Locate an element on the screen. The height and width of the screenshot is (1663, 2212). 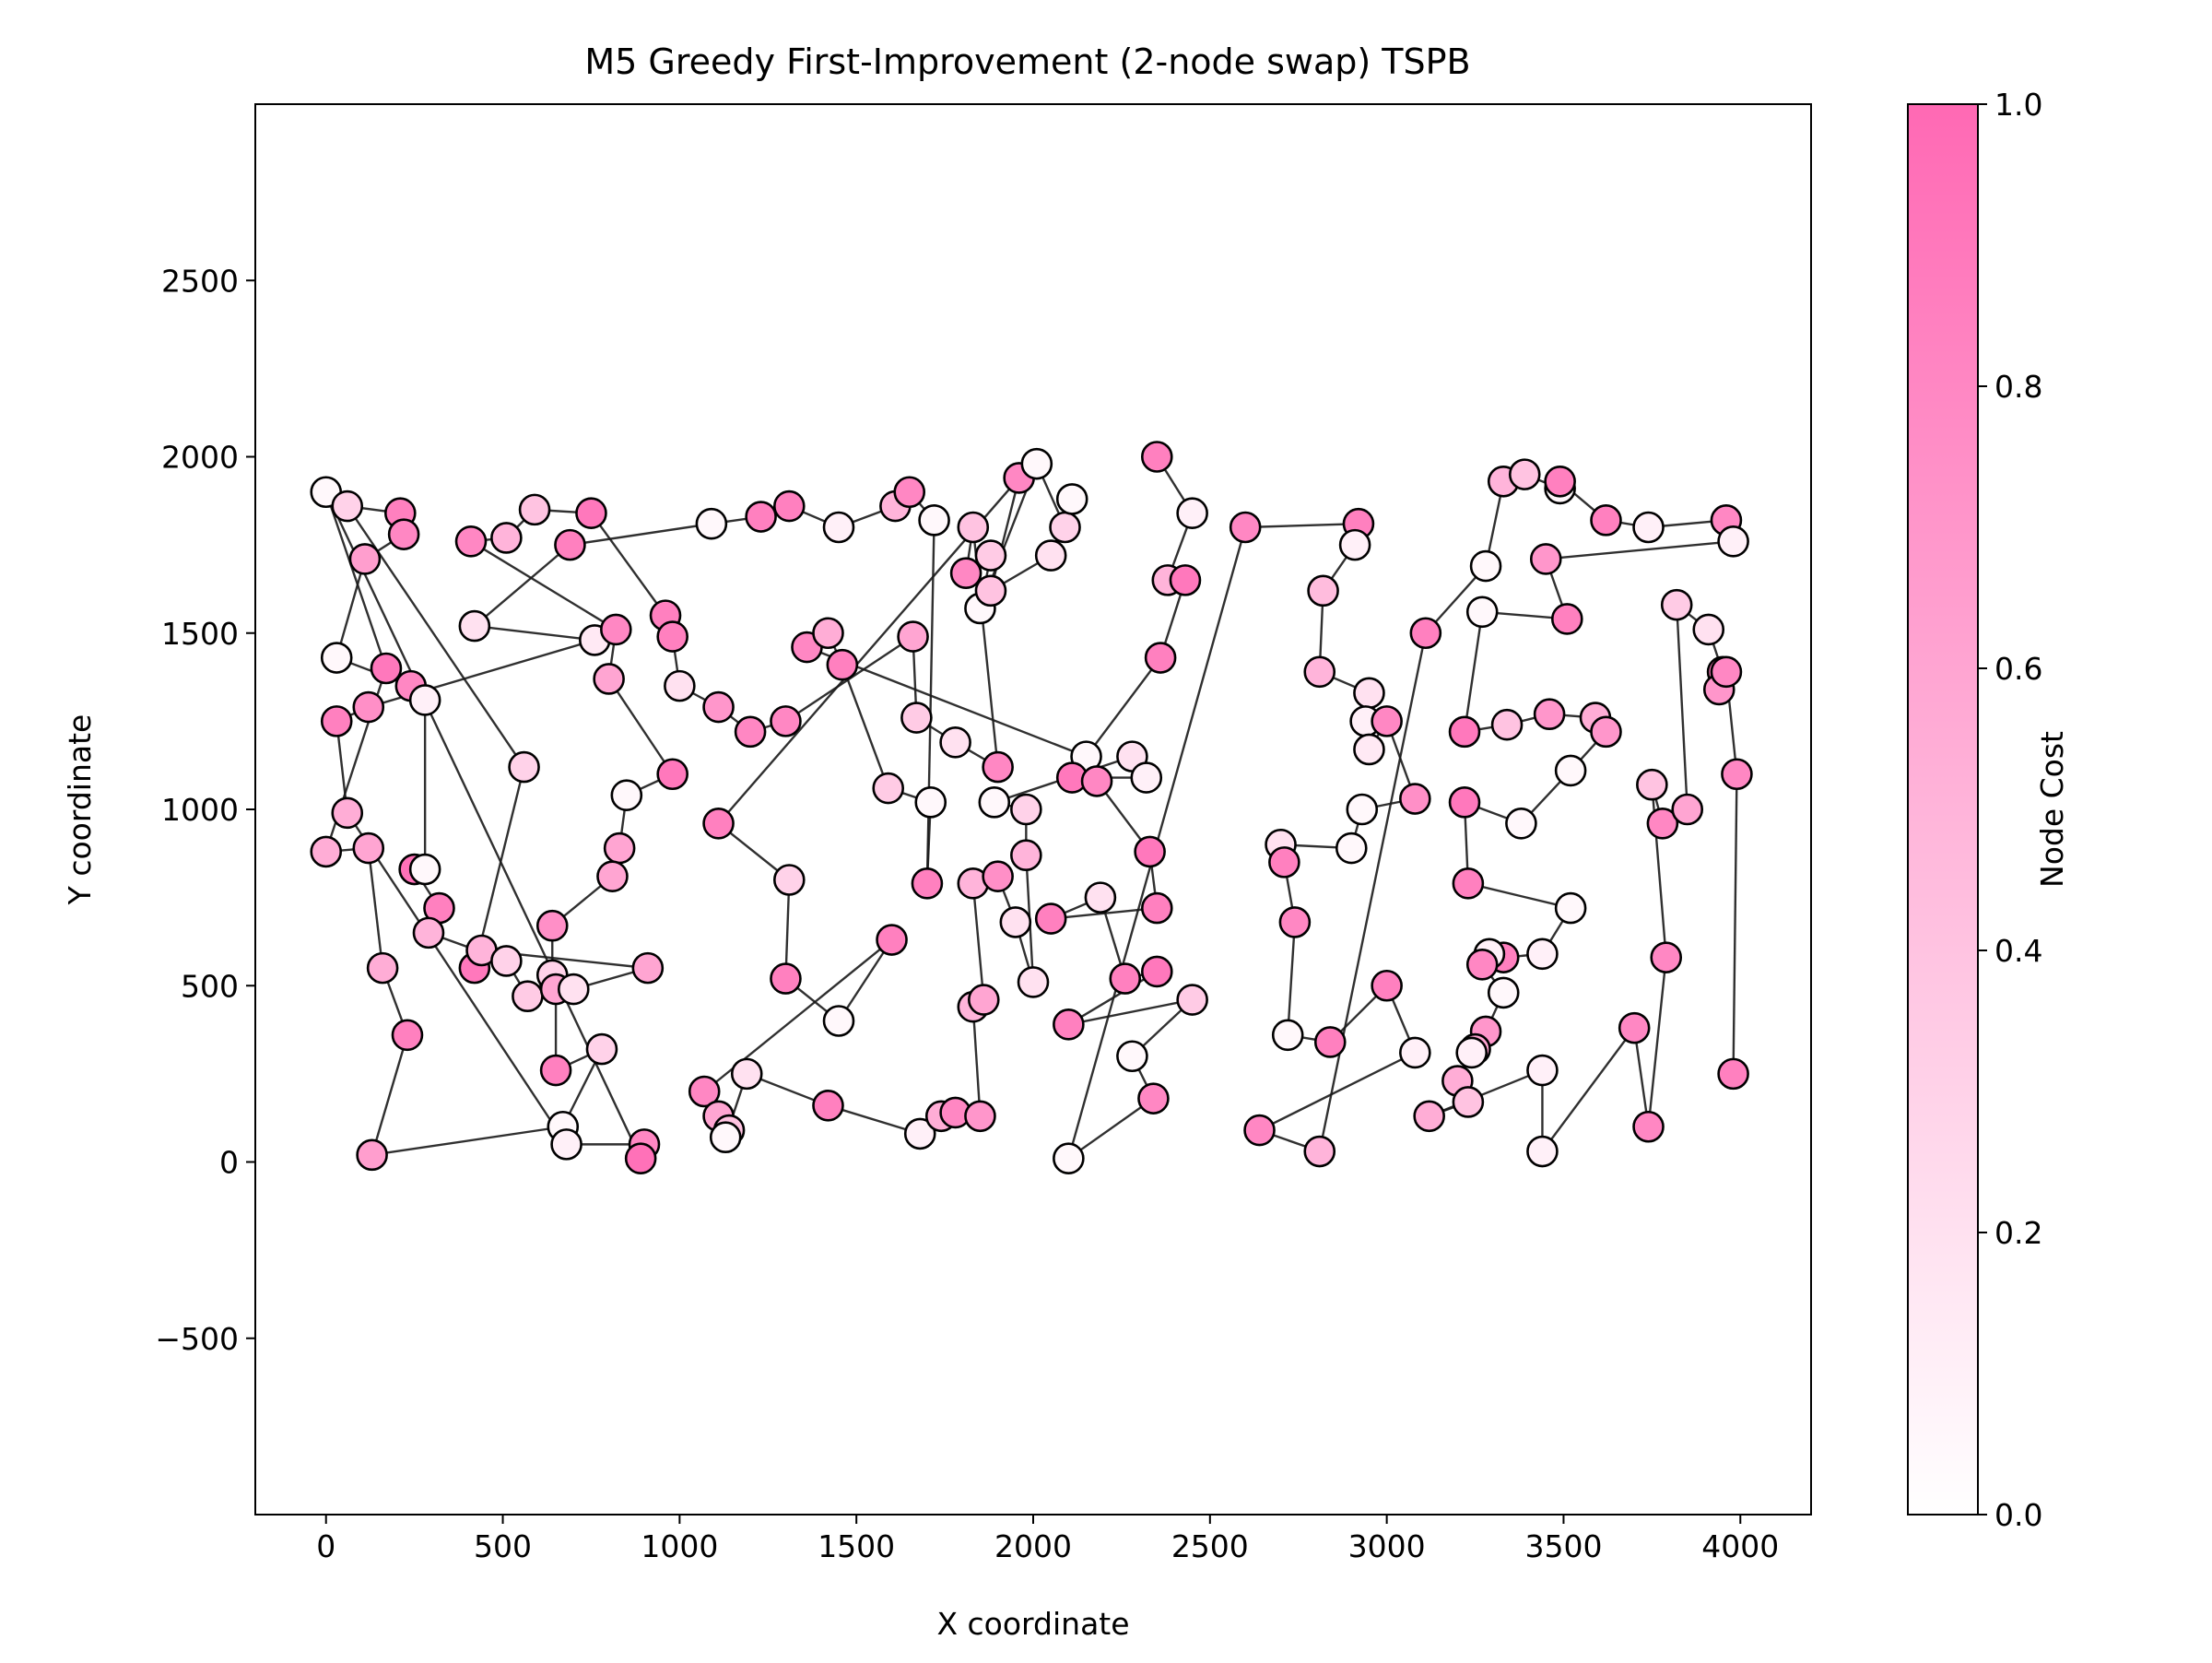
y-tick-label: 1500 is located at coordinates (200, 634).